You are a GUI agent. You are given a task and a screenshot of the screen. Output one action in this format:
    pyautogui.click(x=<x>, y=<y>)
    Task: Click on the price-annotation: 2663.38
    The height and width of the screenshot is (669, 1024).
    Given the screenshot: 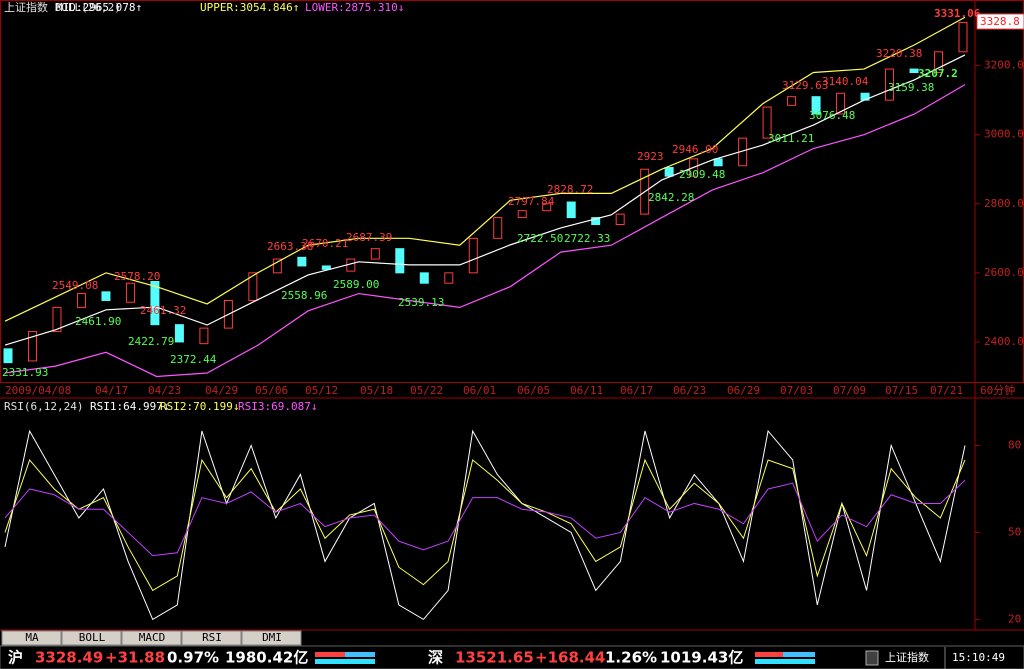 What is the action you would take?
    pyautogui.click(x=290, y=246)
    